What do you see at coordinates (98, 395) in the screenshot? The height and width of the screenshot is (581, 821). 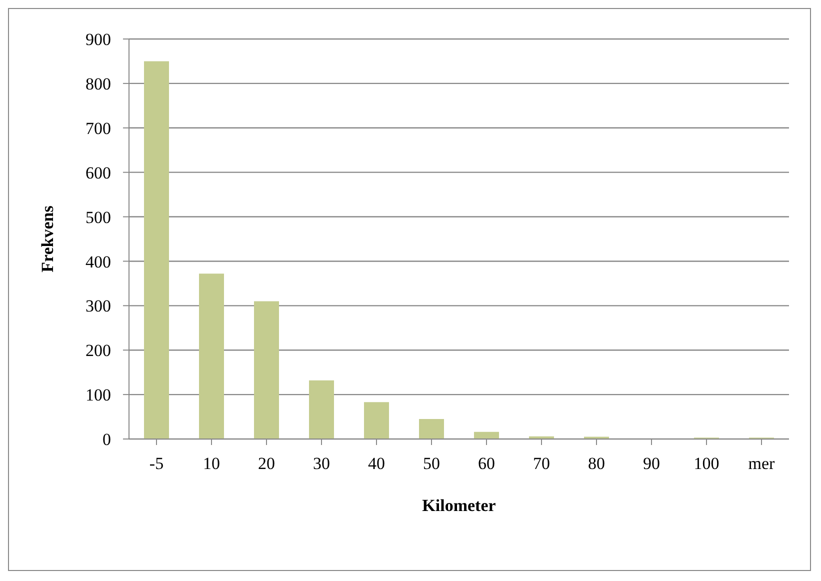 I see `y-tick-label: 100` at bounding box center [98, 395].